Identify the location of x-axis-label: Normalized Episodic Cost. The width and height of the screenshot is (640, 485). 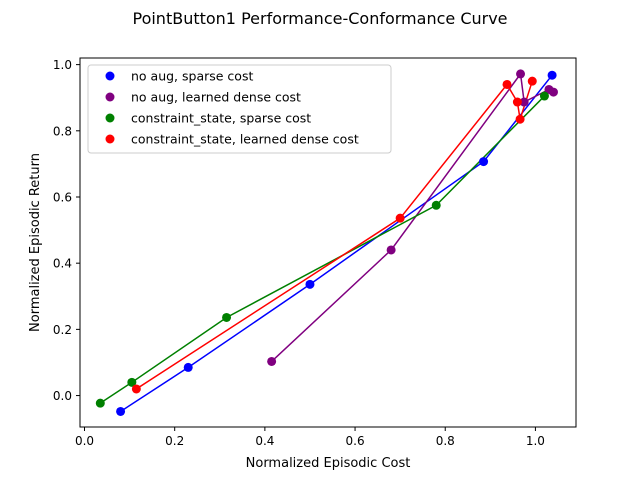
(328, 463).